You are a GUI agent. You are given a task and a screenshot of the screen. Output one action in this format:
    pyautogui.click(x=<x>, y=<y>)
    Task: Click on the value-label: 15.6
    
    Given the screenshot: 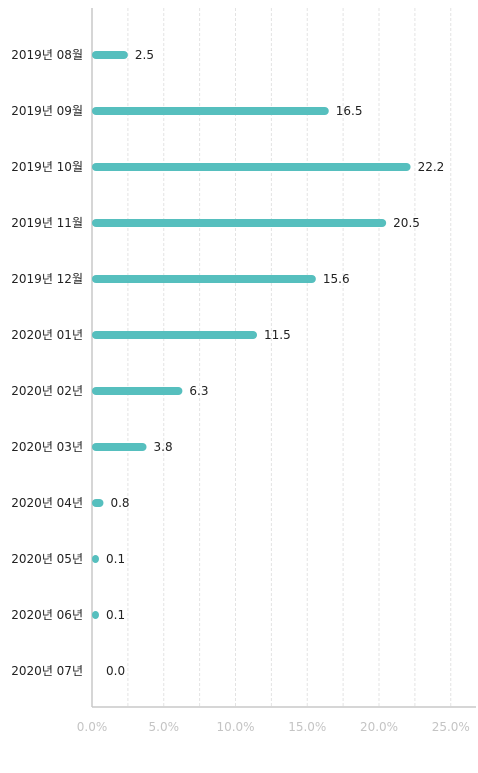 What is the action you would take?
    pyautogui.click(x=336, y=279)
    